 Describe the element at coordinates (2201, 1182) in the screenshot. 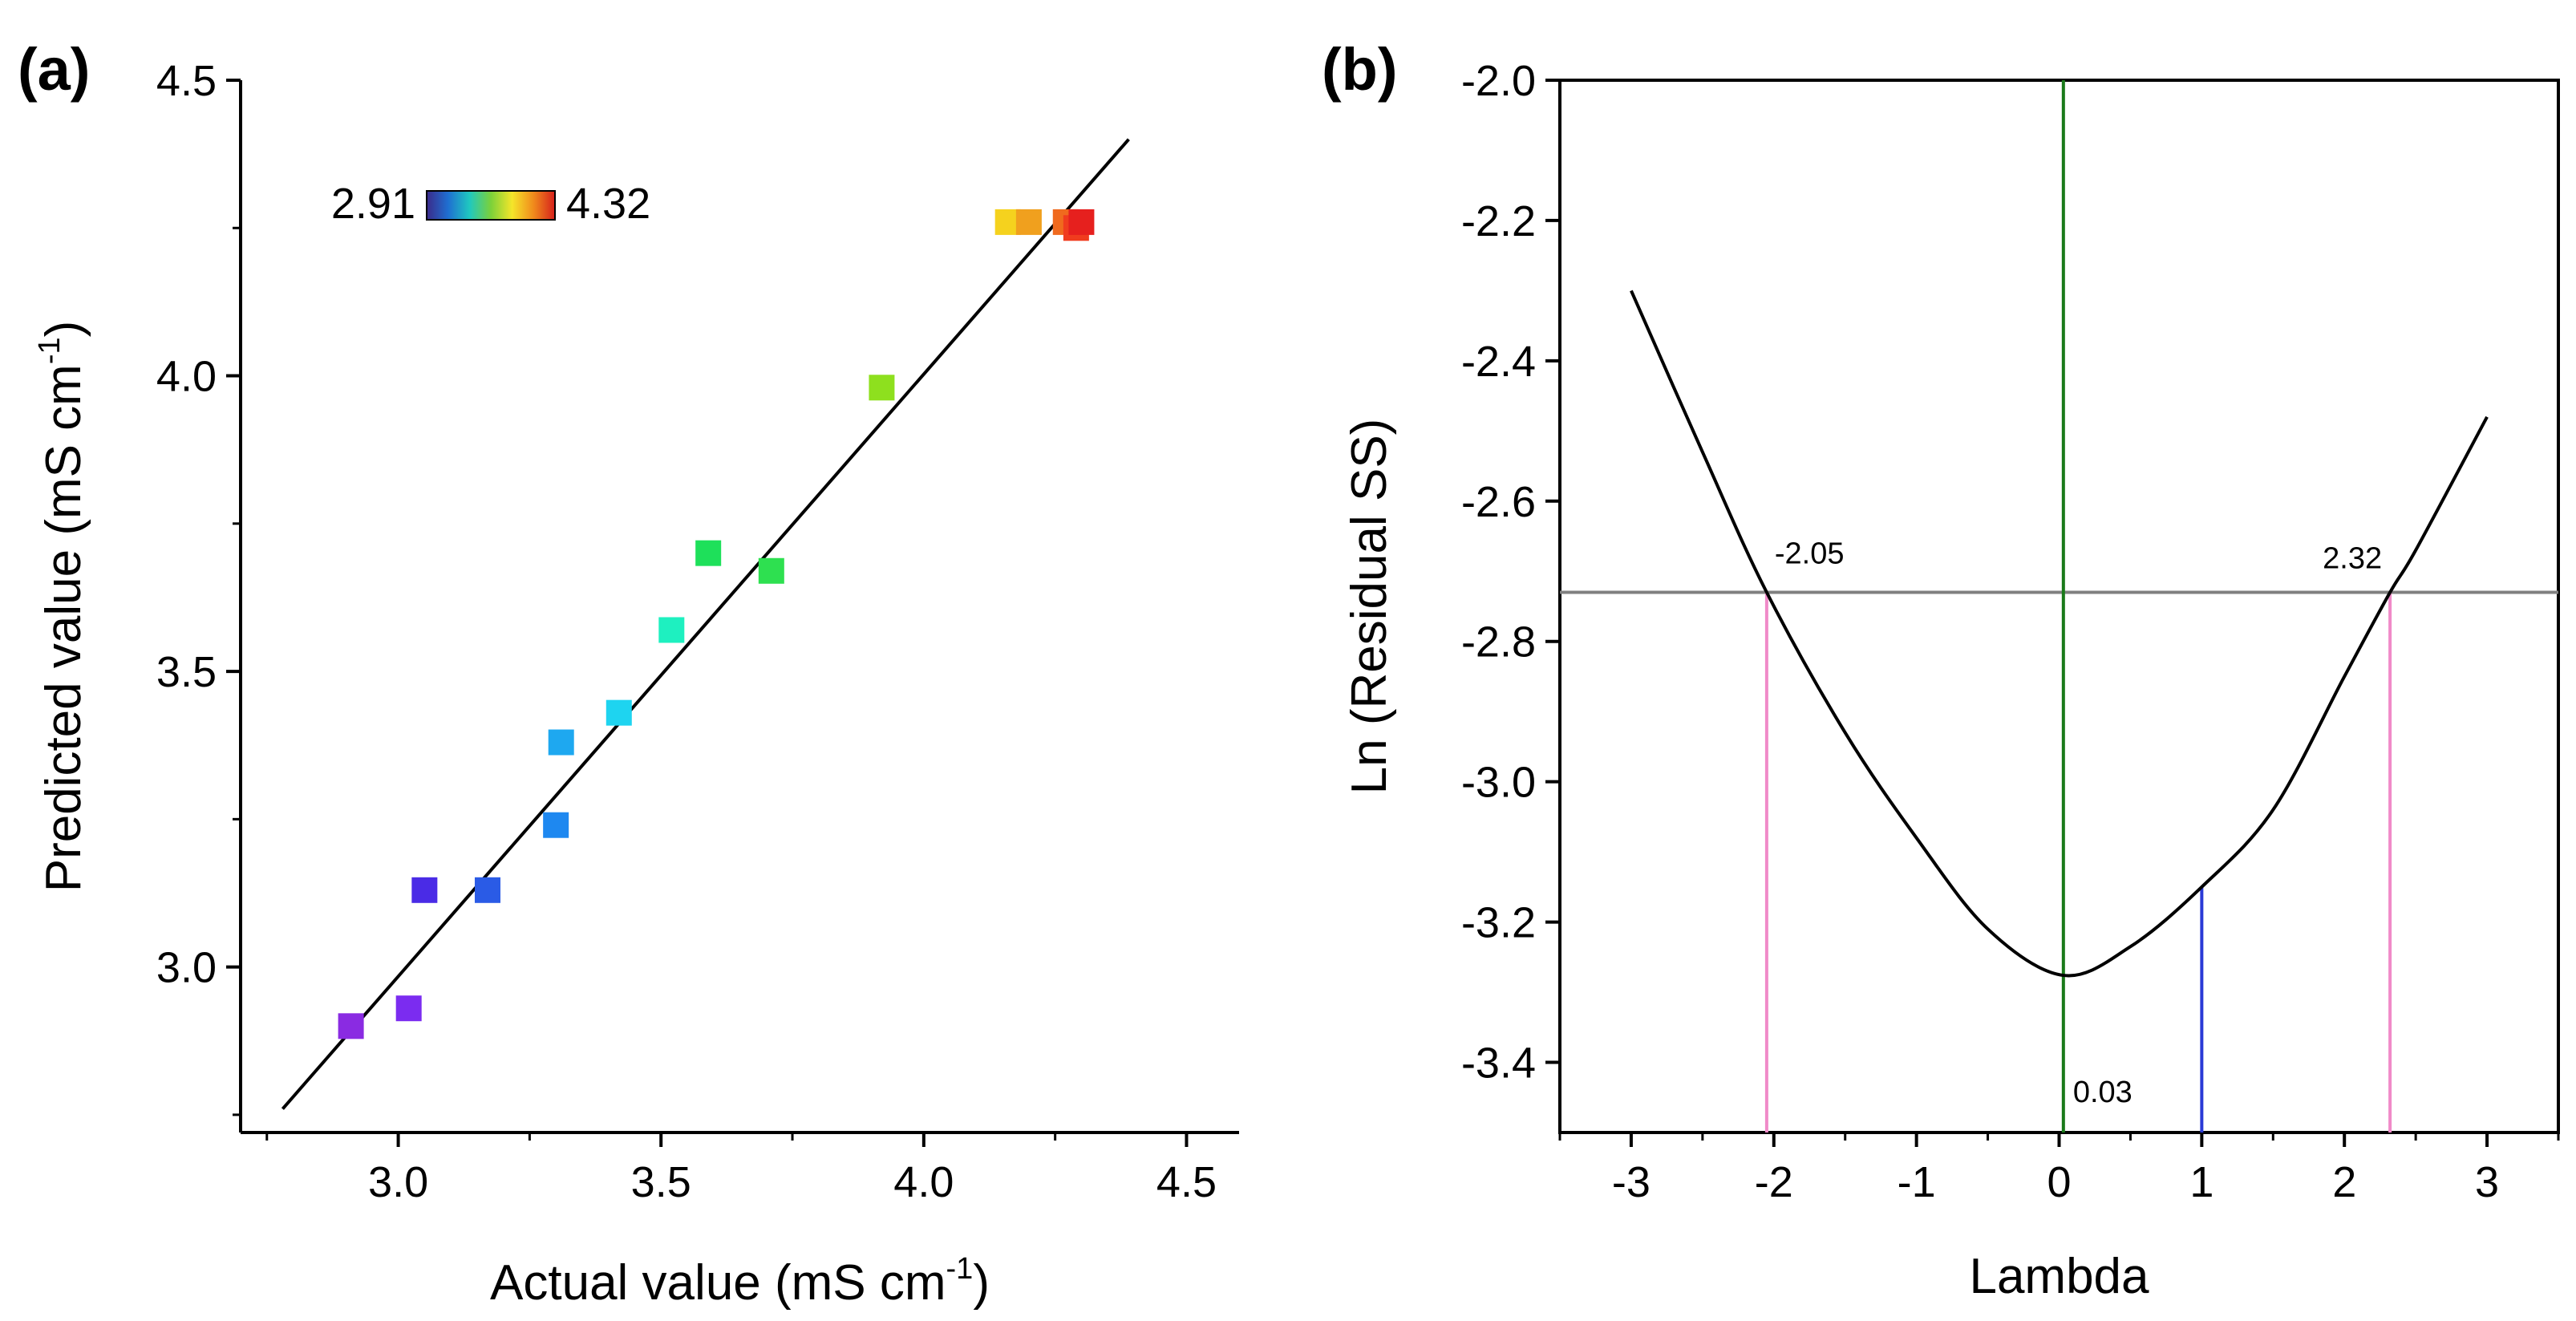

I see `panel-b-x-tick-label: 1` at that location.